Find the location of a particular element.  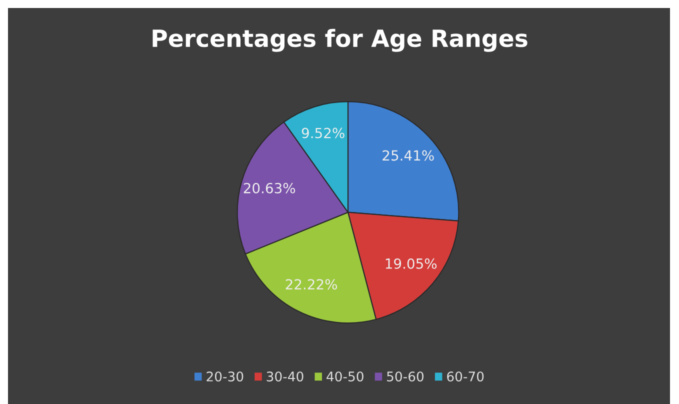

legend-label: 20-30 is located at coordinates (225, 377).